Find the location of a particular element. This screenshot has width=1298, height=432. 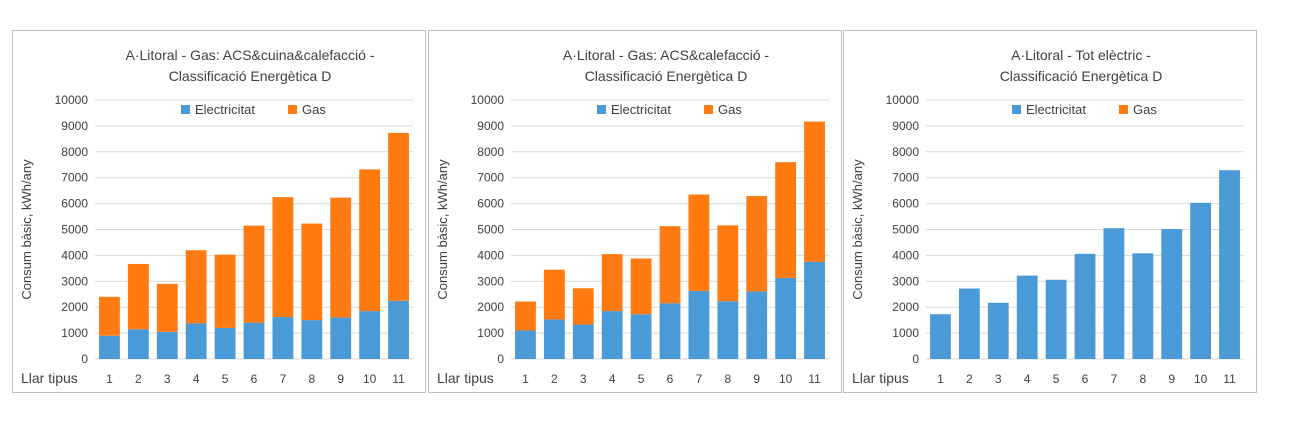

chart-title-line: A·Litoral - Gas: ACS&cuina&calefacció - is located at coordinates (250, 55).